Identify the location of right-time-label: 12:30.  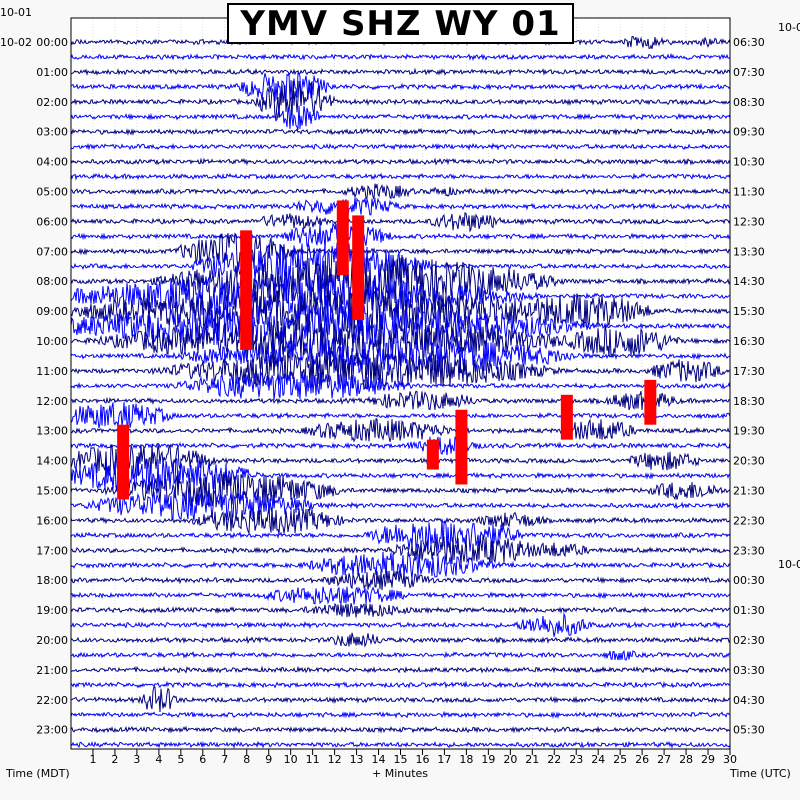
(749, 221).